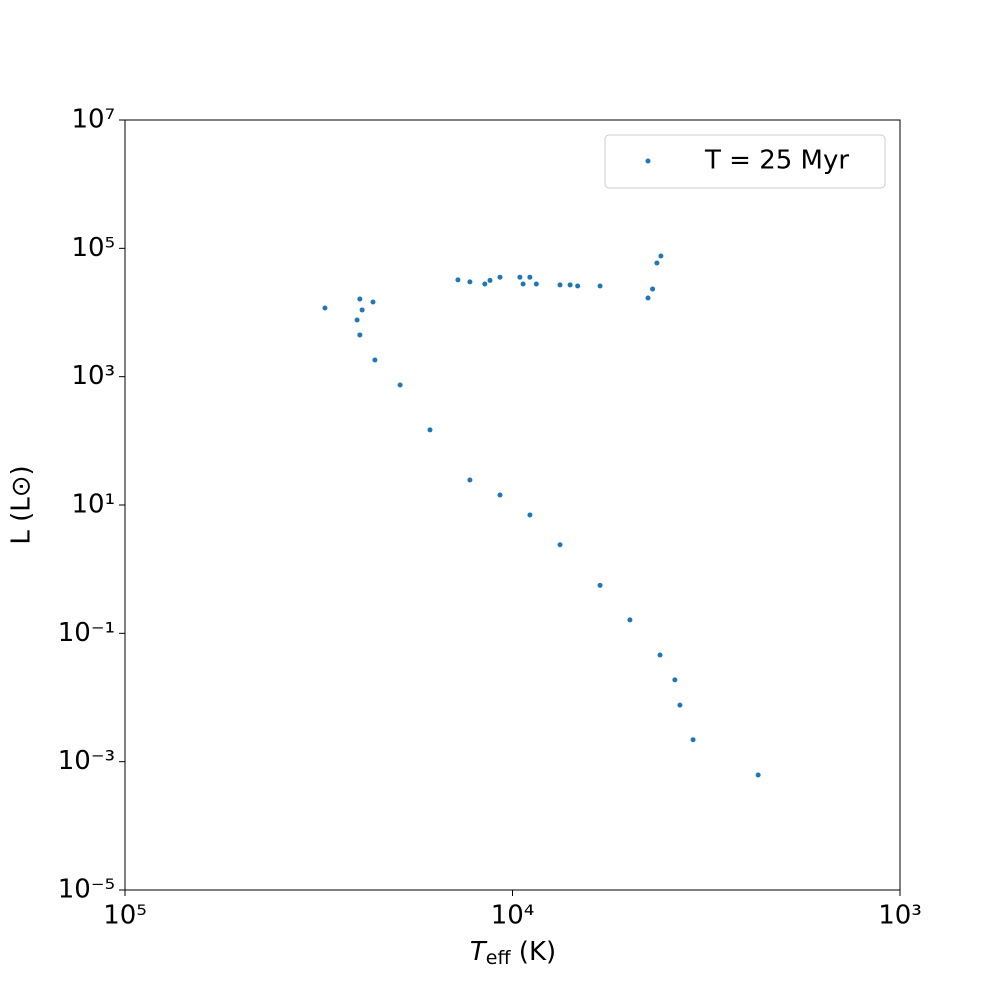 This screenshot has height=1004, width=1000. What do you see at coordinates (22, 504) in the screenshot?
I see `y-axis-label: L (L⊙)` at bounding box center [22, 504].